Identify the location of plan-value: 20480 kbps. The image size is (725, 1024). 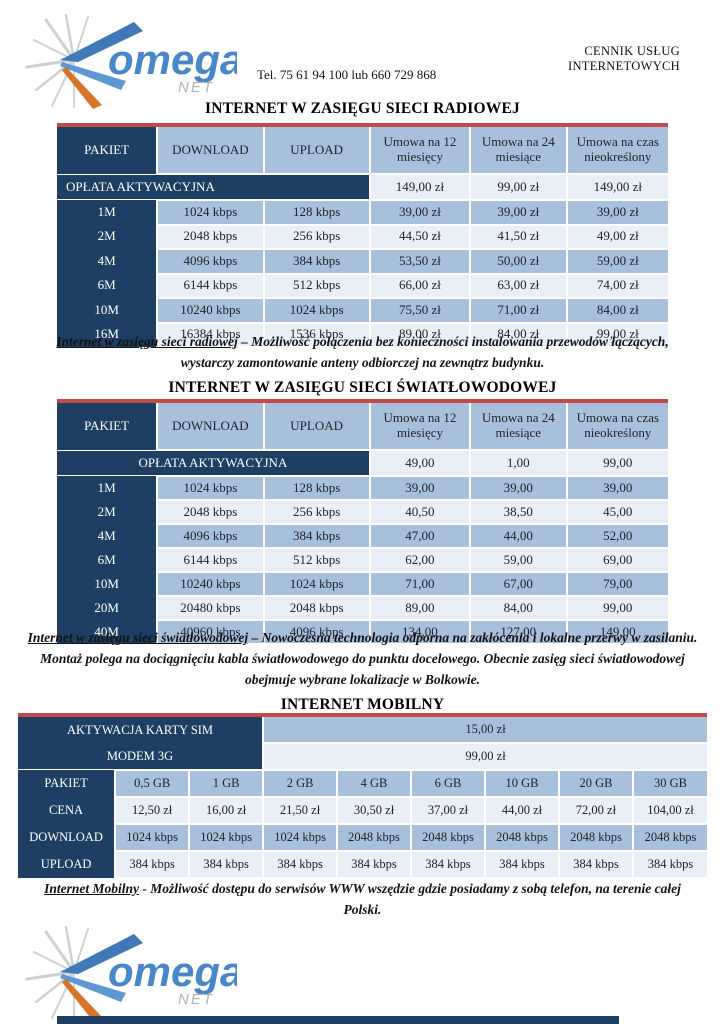
(211, 608).